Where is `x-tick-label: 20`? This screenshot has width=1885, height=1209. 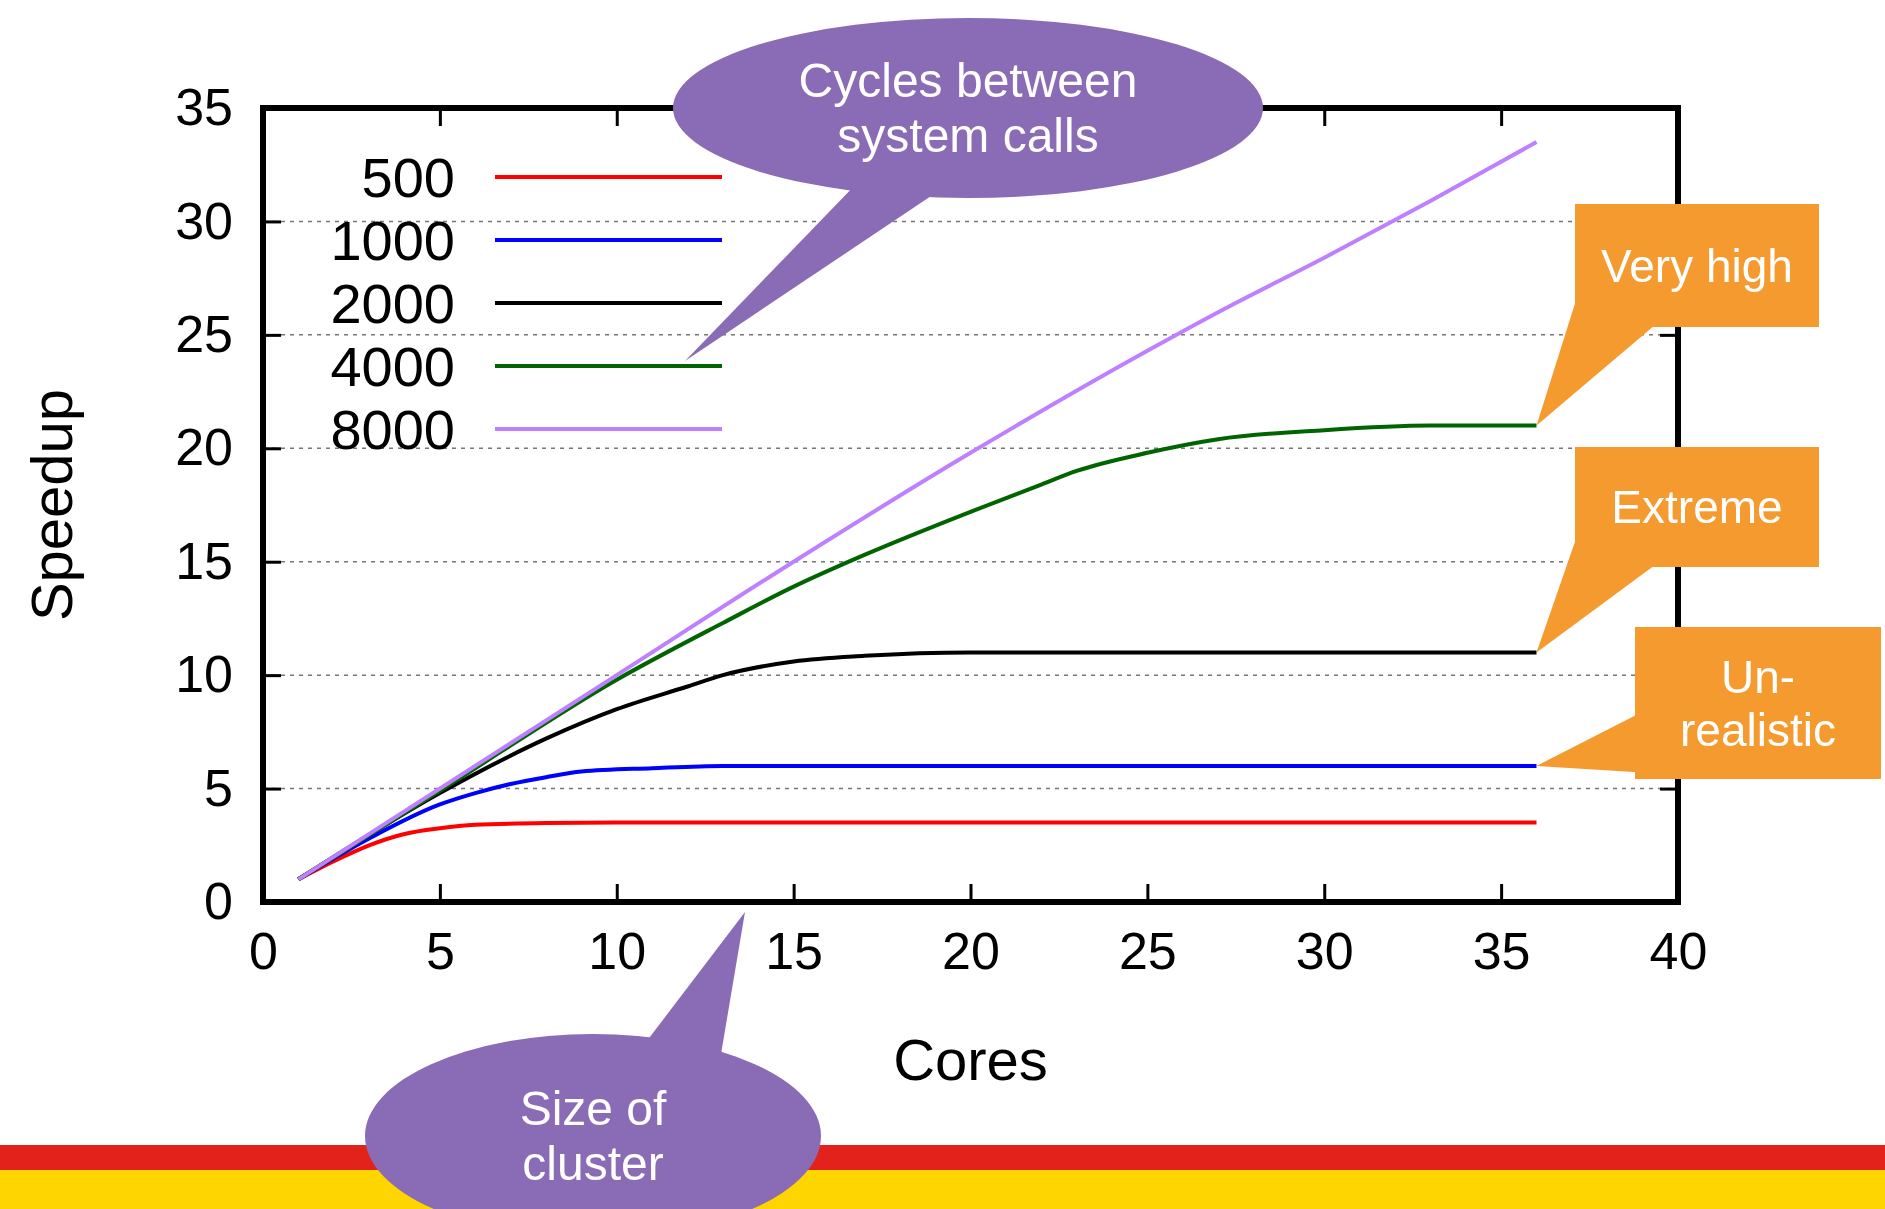
x-tick-label: 20 is located at coordinates (971, 950).